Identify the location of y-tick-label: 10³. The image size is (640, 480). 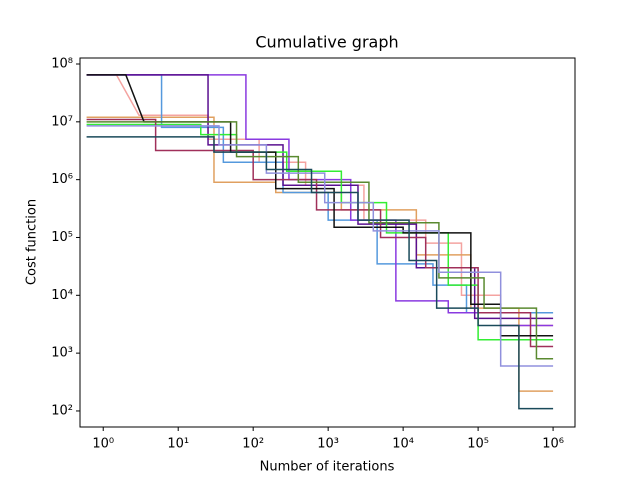
(62, 353).